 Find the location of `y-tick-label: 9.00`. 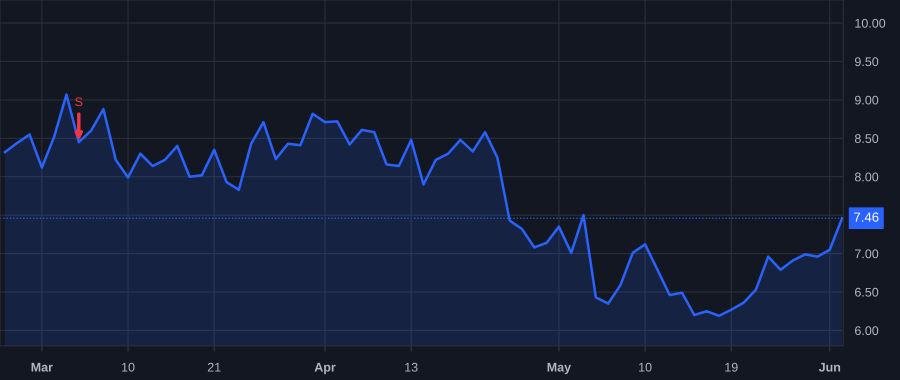

y-tick-label: 9.00 is located at coordinates (866, 100).